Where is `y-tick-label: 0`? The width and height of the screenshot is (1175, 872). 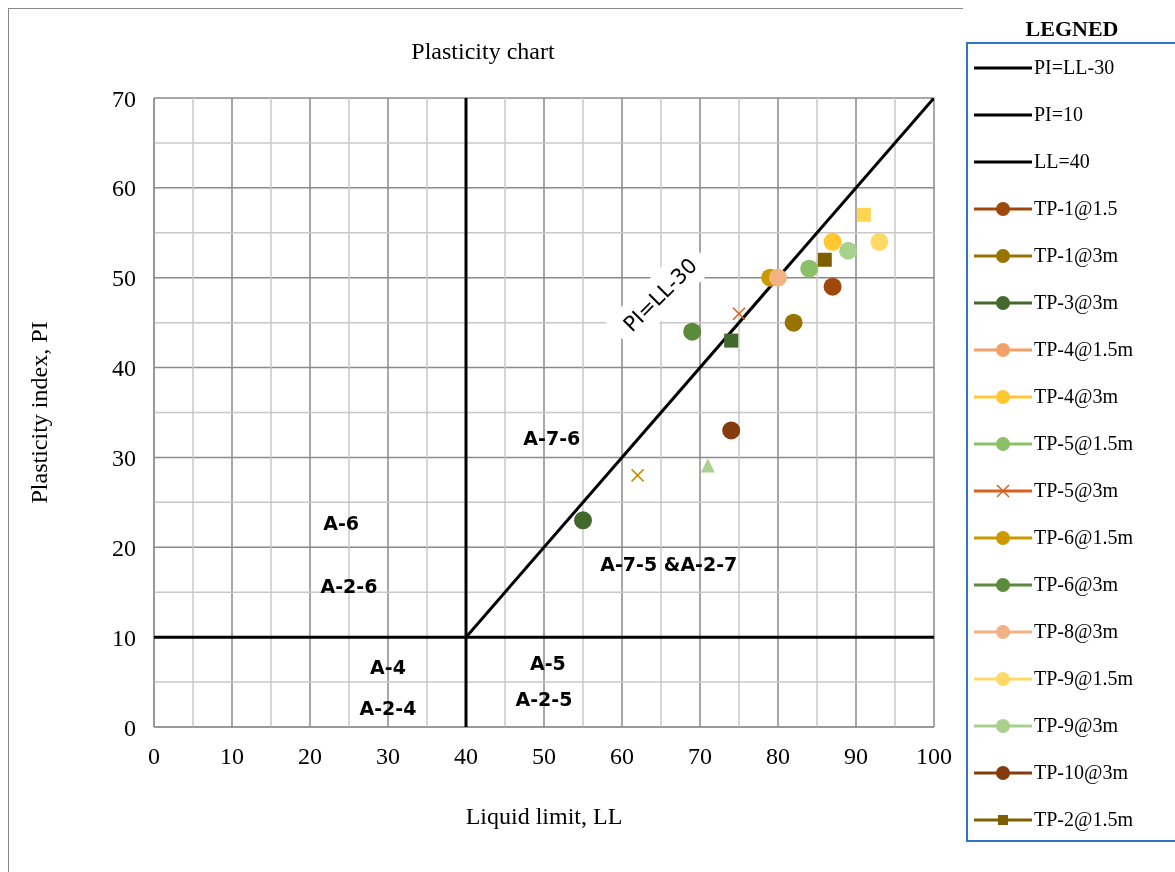 y-tick-label: 0 is located at coordinates (130, 727).